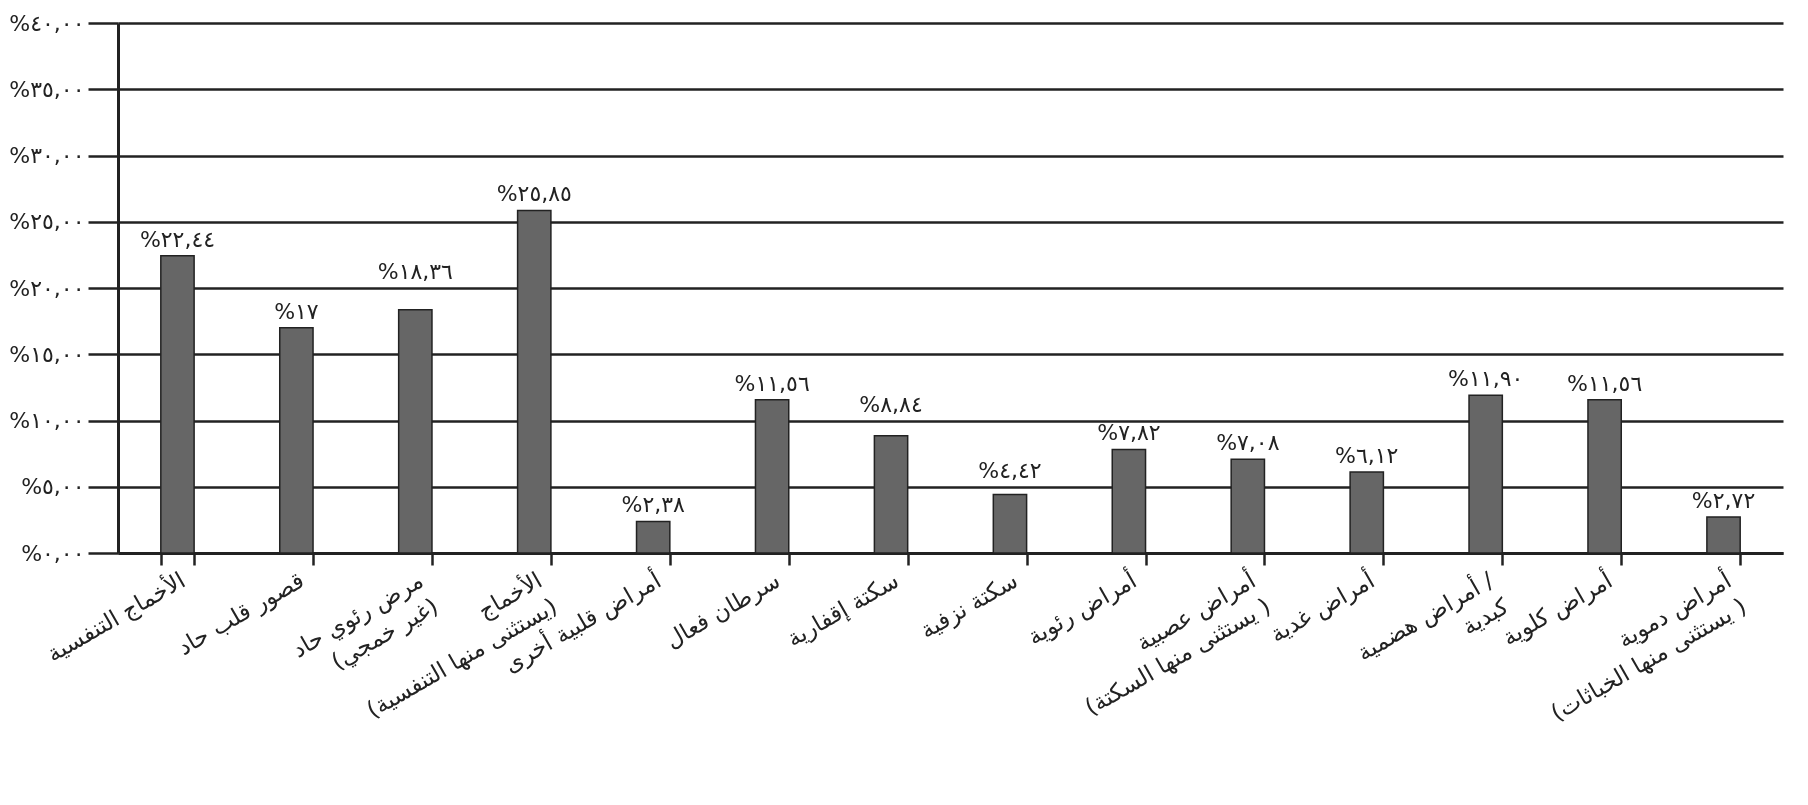  I want to click on data-label: %٦,١٢, so click(1367, 455).